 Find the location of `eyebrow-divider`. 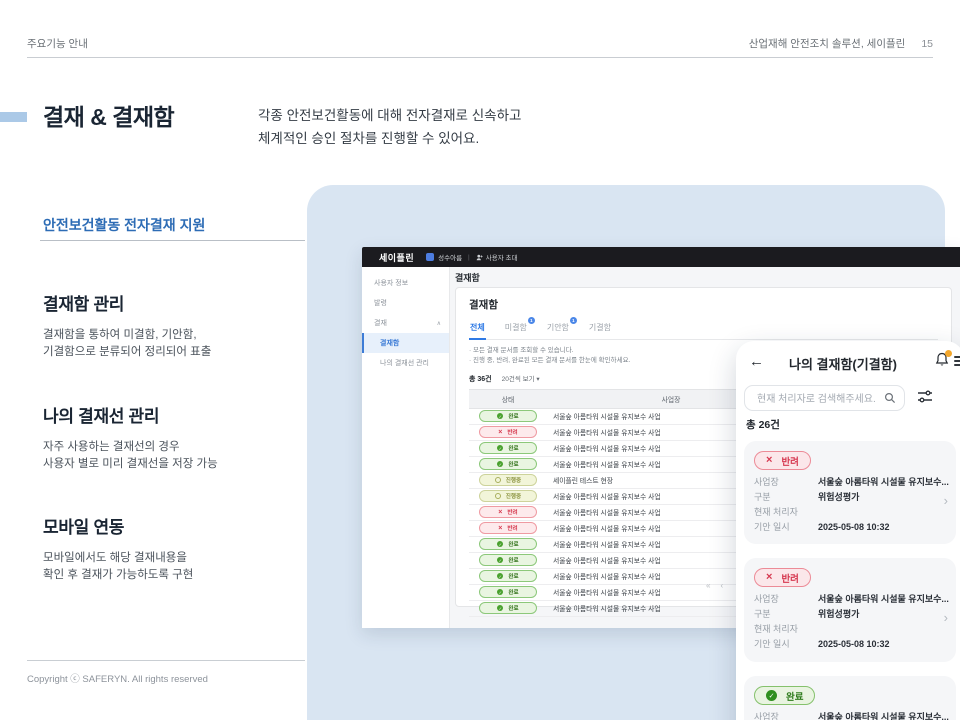

eyebrow-divider is located at coordinates (172, 240).